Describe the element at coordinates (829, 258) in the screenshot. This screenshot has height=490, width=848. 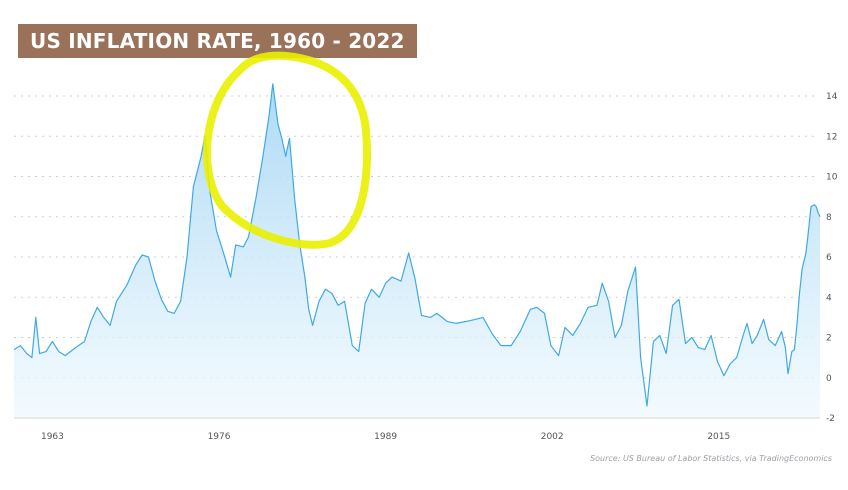
I see `y-tick-label: 6` at that location.